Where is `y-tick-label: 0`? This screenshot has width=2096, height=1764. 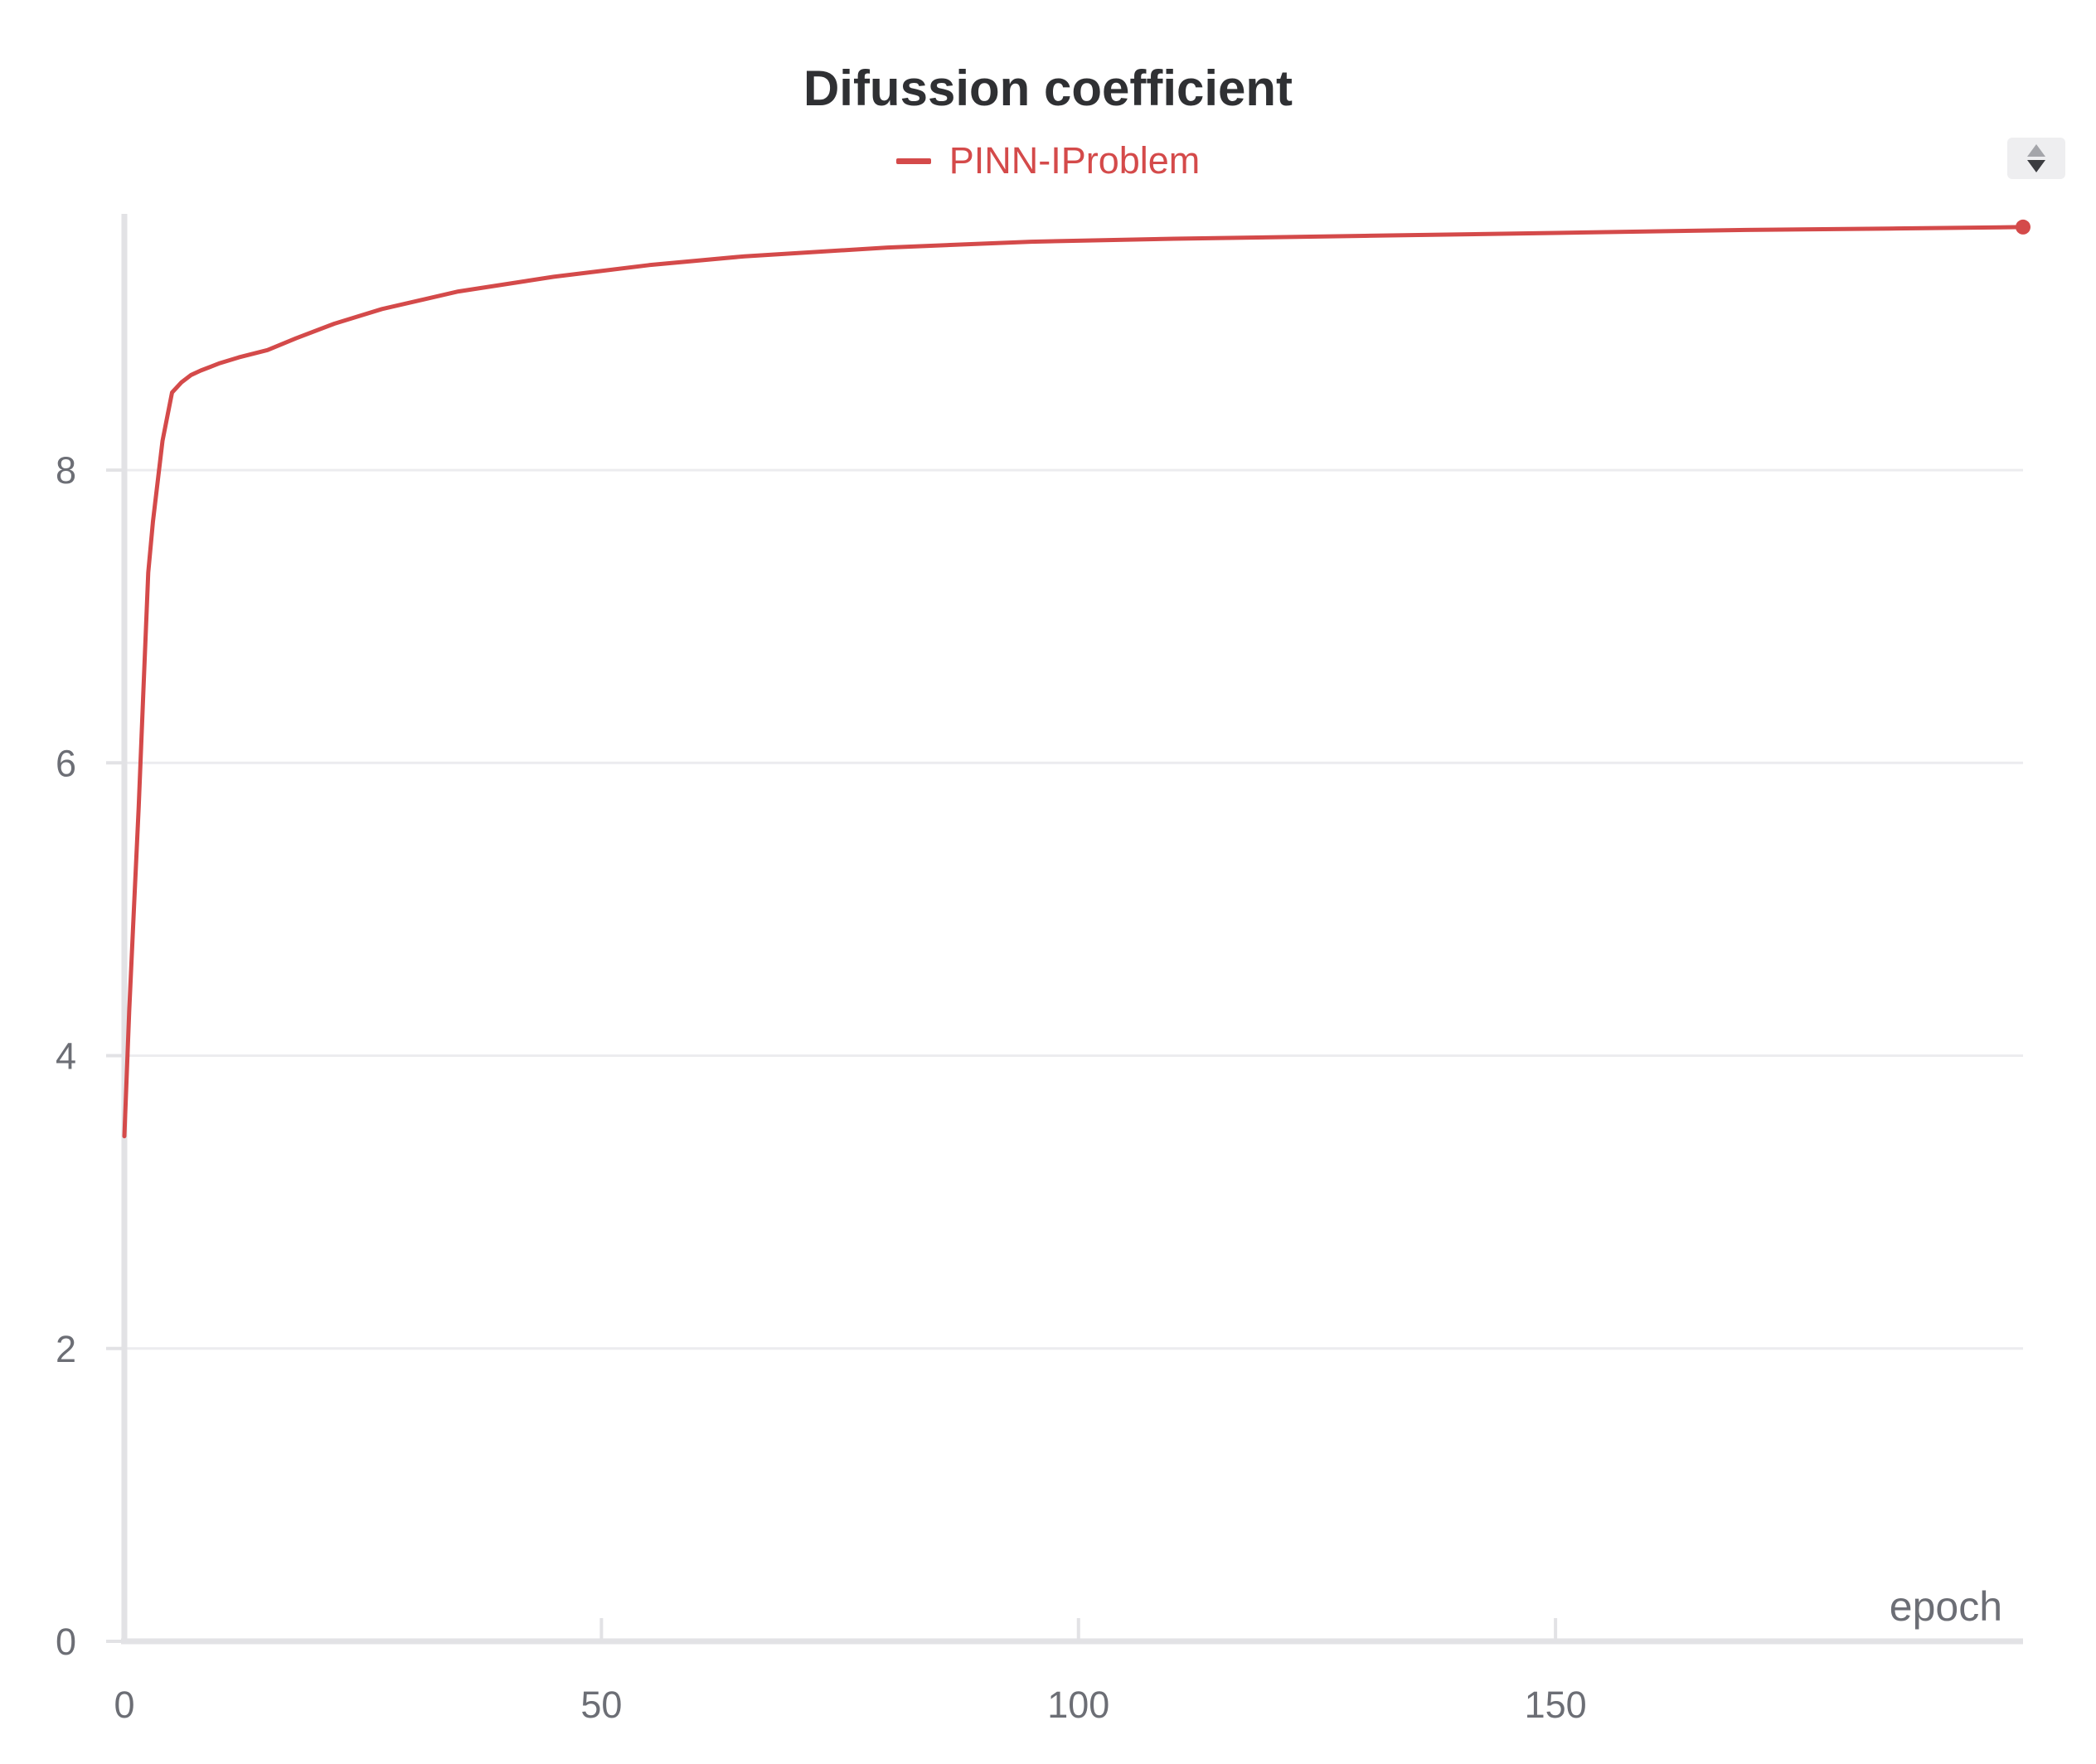
y-tick-label: 0 is located at coordinates (66, 1642).